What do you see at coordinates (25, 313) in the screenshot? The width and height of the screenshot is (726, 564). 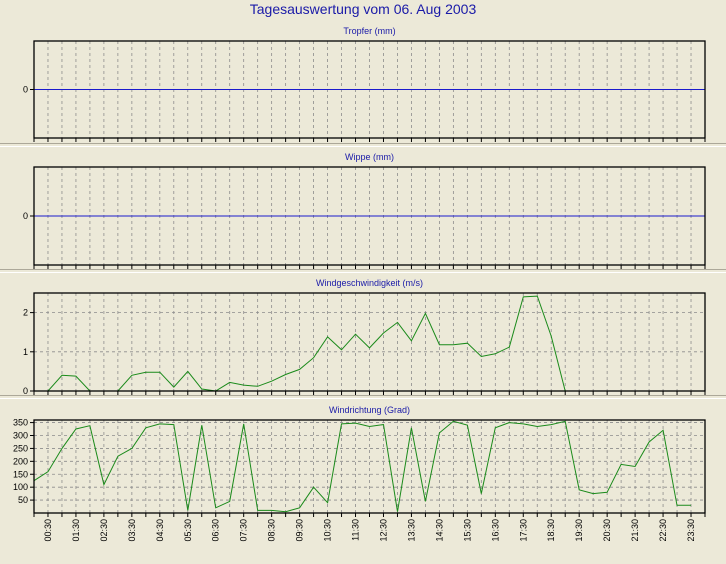 I see `y-tick-label: 2` at bounding box center [25, 313].